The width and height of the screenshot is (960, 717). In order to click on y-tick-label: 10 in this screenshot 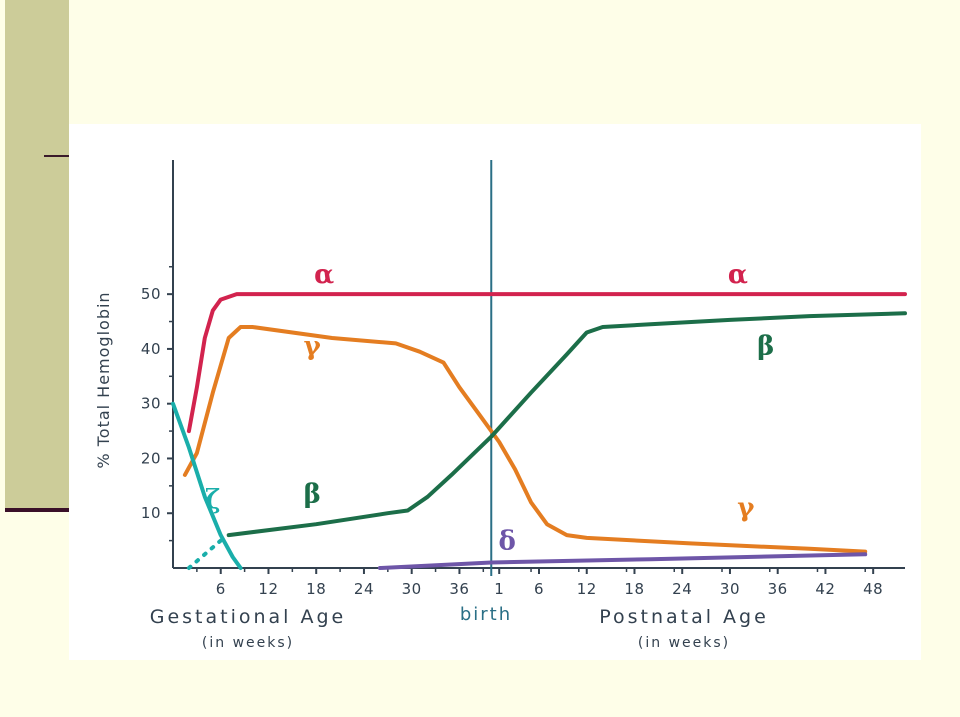, I will do `click(151, 513)`.